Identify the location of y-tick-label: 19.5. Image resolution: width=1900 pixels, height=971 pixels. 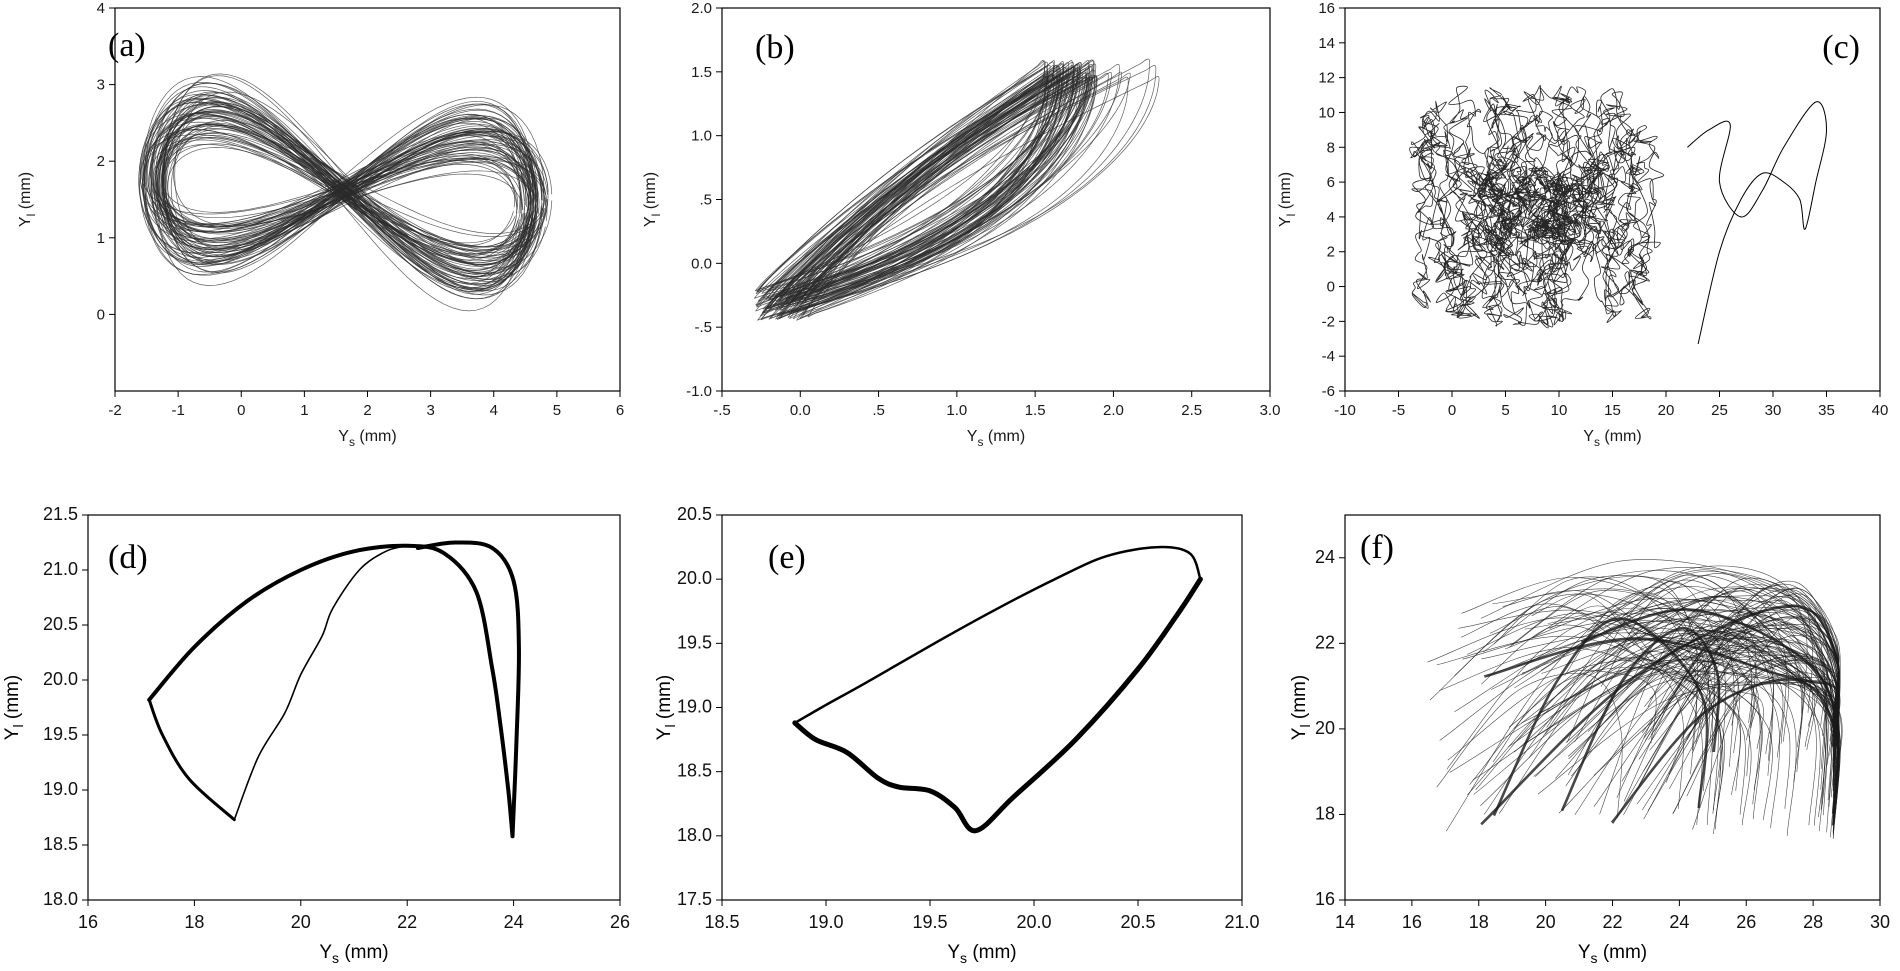
(60, 734).